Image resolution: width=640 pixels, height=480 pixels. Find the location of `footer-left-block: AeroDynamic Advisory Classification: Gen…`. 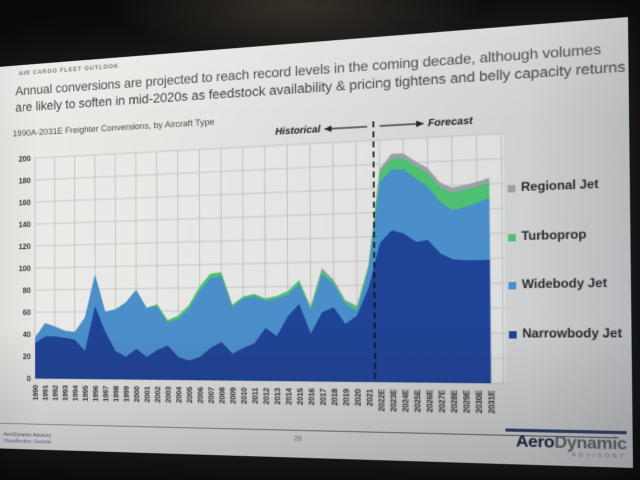

footer-left-block: AeroDynamic Advisory Classification: Gen… is located at coordinates (28, 439).